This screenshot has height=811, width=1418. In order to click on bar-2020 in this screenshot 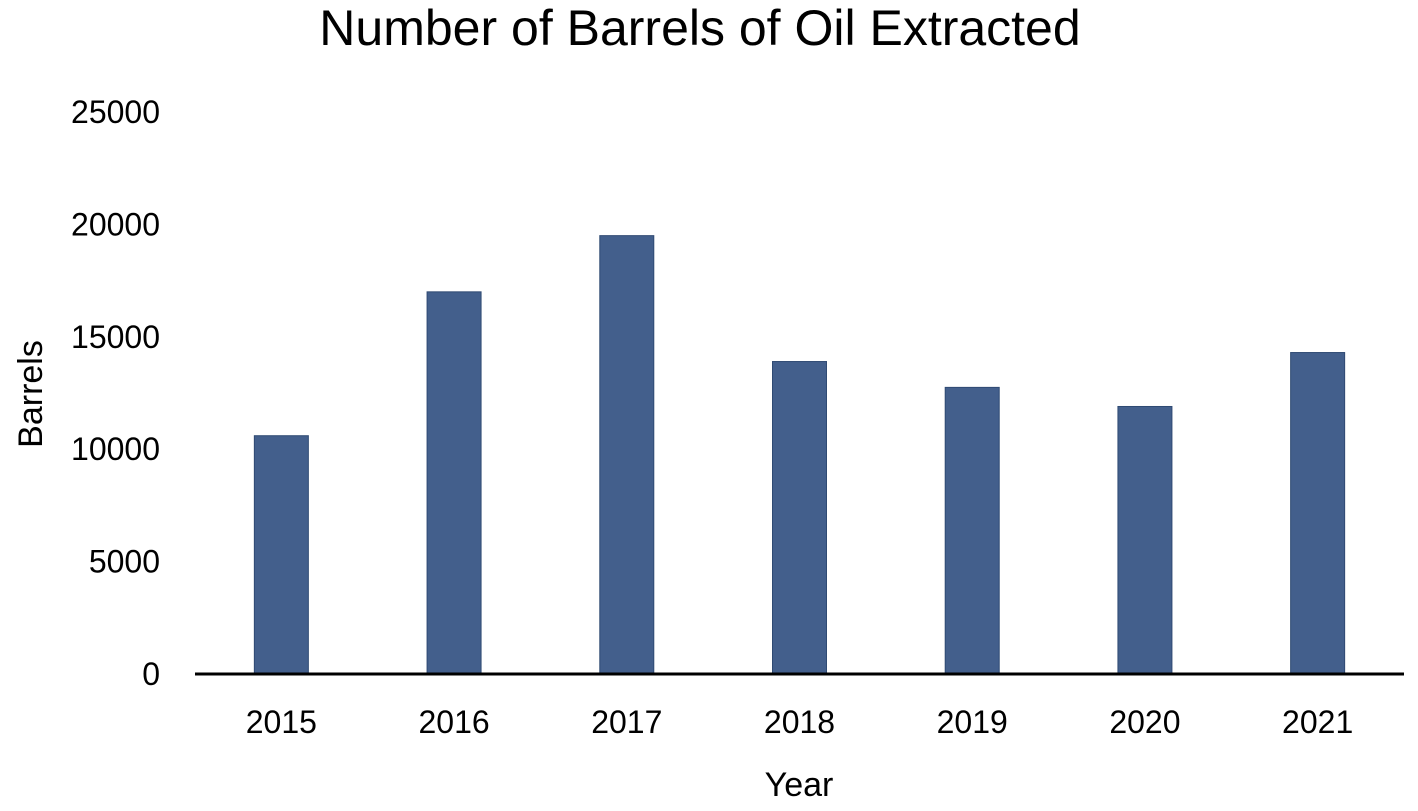, I will do `click(1145, 540)`.